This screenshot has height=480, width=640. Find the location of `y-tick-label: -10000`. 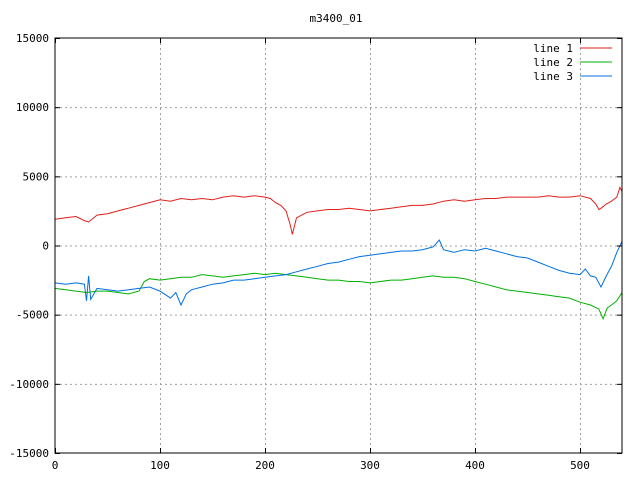

y-tick-label: -10000 is located at coordinates (29, 384).